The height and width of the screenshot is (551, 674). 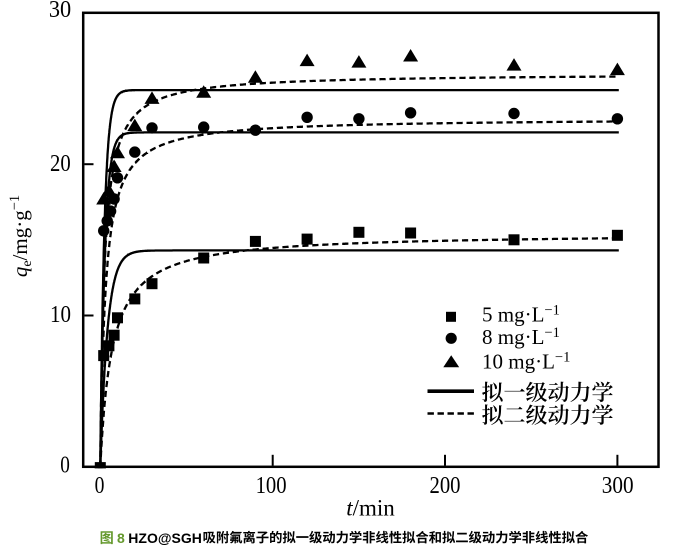 What do you see at coordinates (60, 11) in the screenshot?
I see `svg-text: 30` at bounding box center [60, 11].